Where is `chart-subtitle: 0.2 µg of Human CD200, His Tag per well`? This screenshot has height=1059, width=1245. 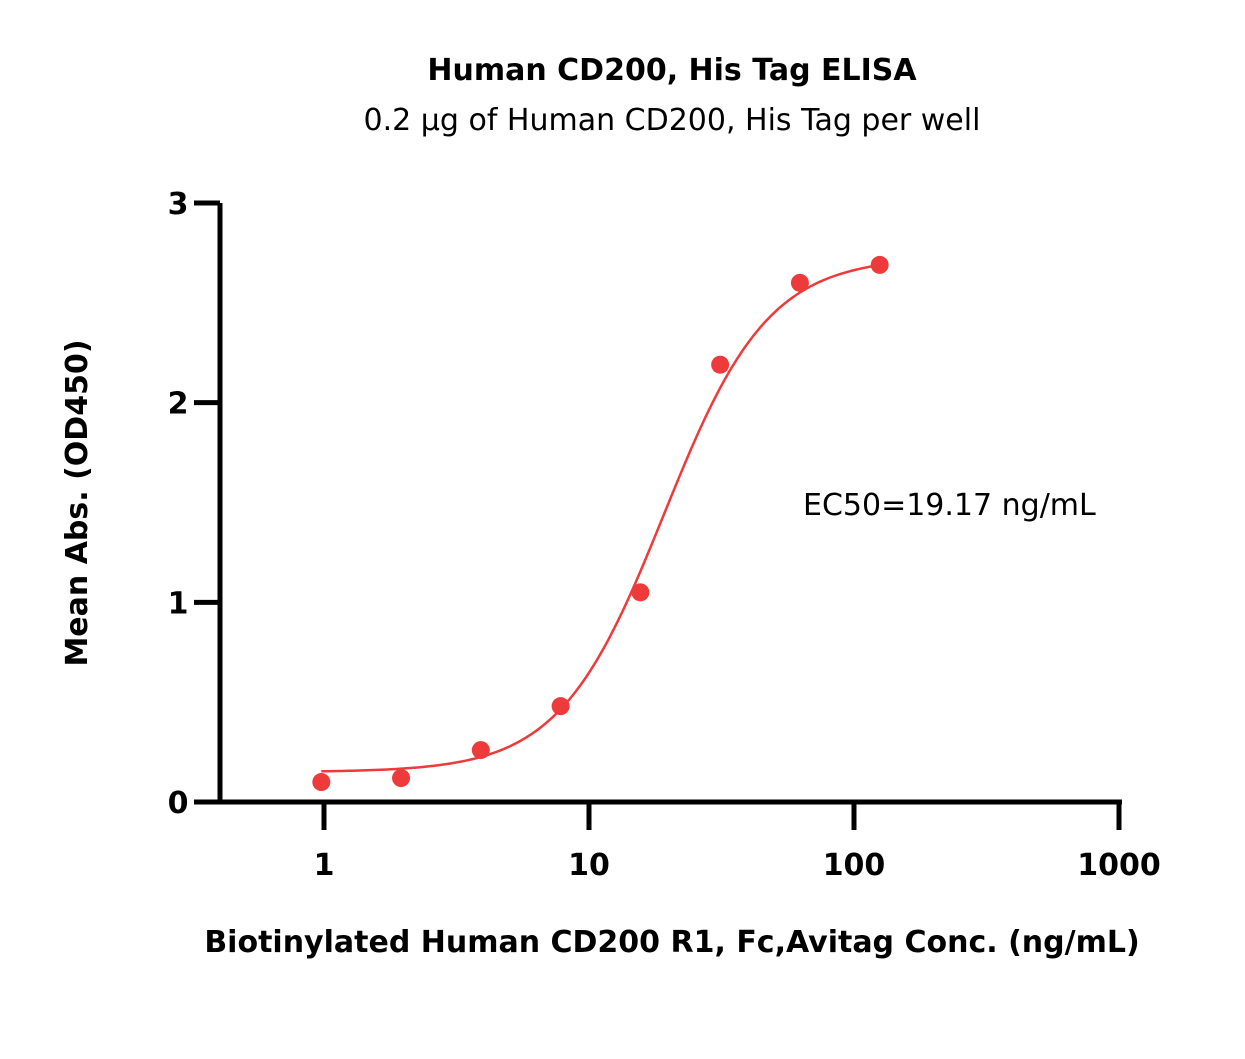
chart-subtitle: 0.2 µg of Human CD200, His Tag per well is located at coordinates (672, 120).